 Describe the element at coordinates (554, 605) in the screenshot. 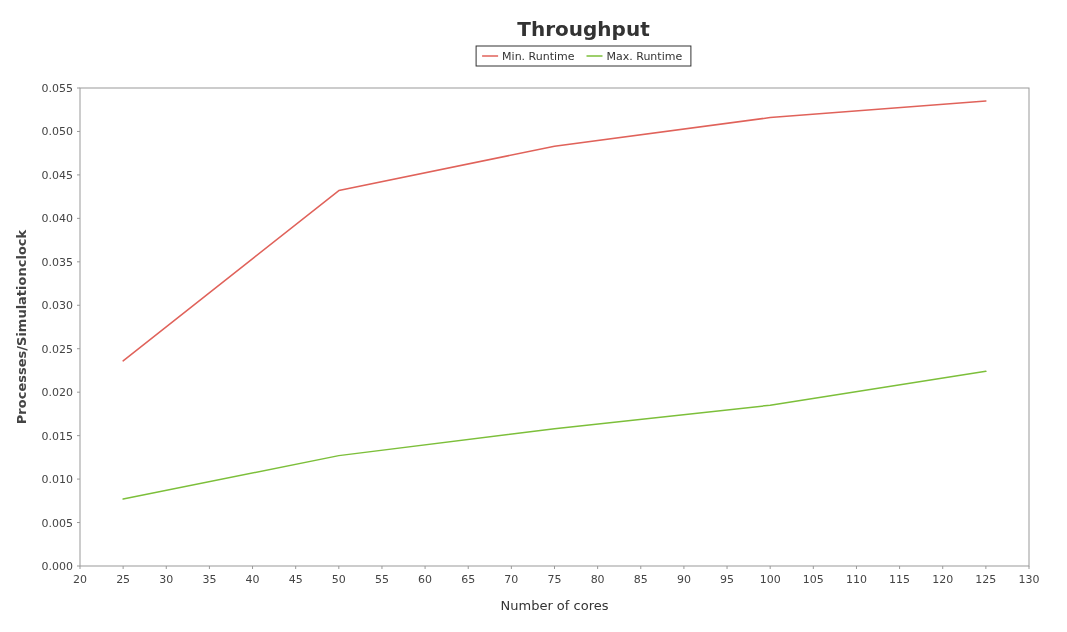

I see `x-axis-title: Number of cores` at that location.